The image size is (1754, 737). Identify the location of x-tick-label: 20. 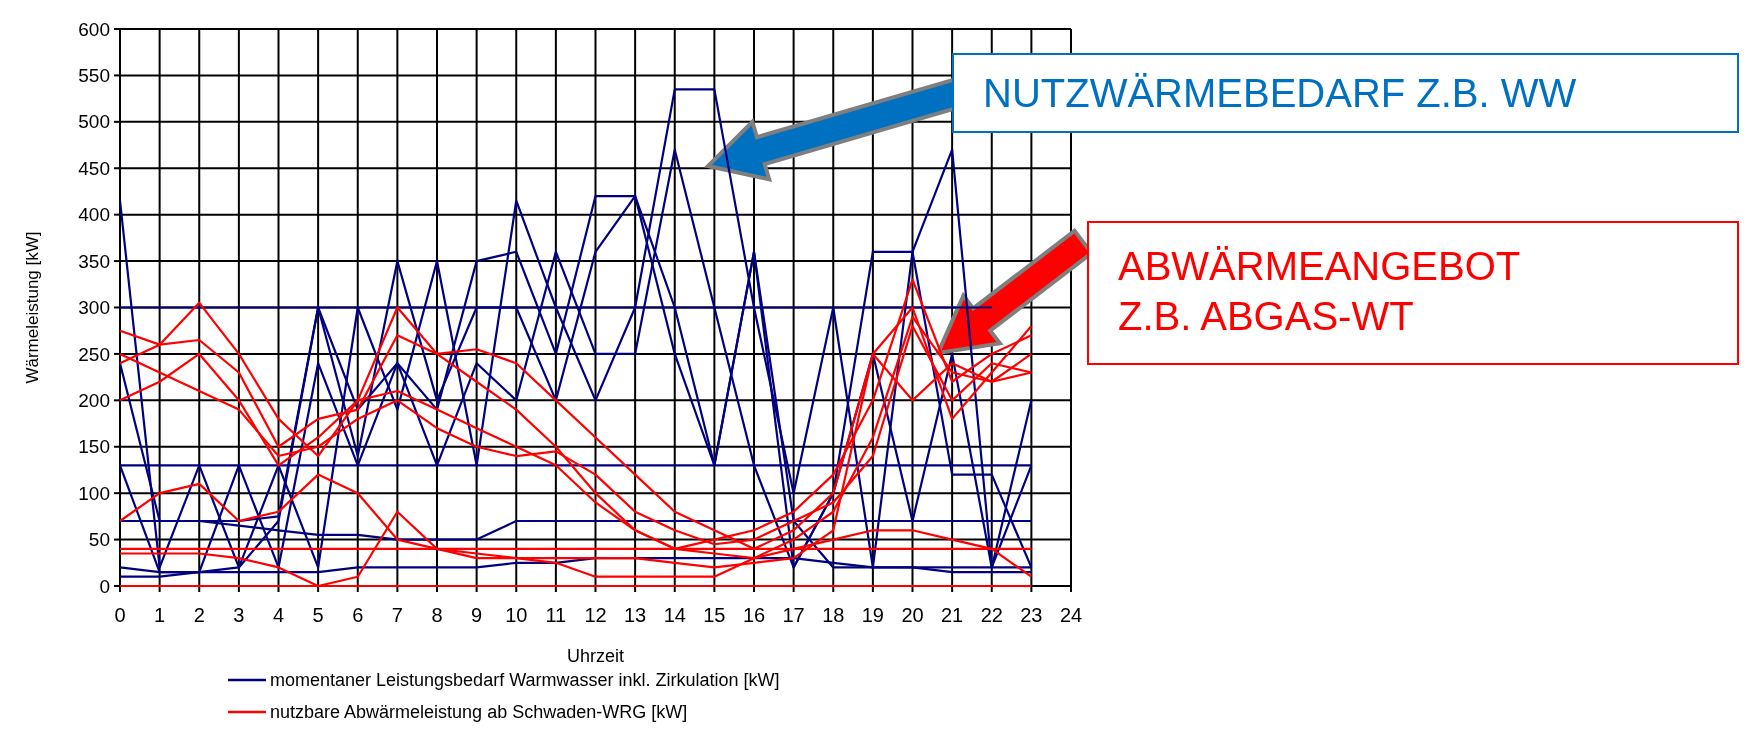
(912, 615).